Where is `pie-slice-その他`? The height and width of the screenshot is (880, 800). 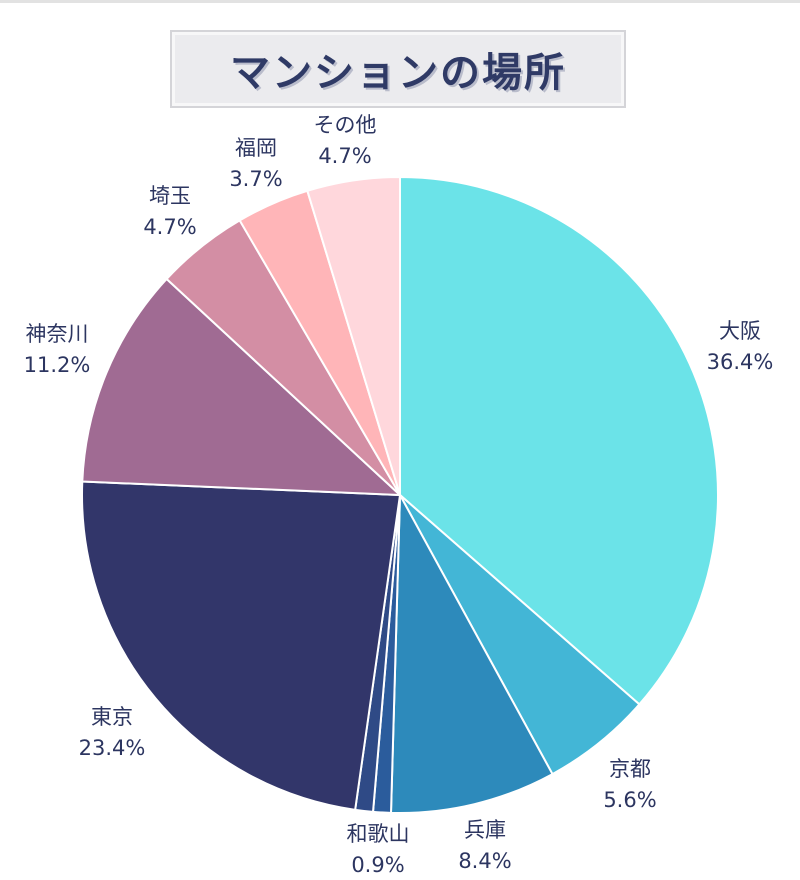 pie-slice-その他 is located at coordinates (353, 336).